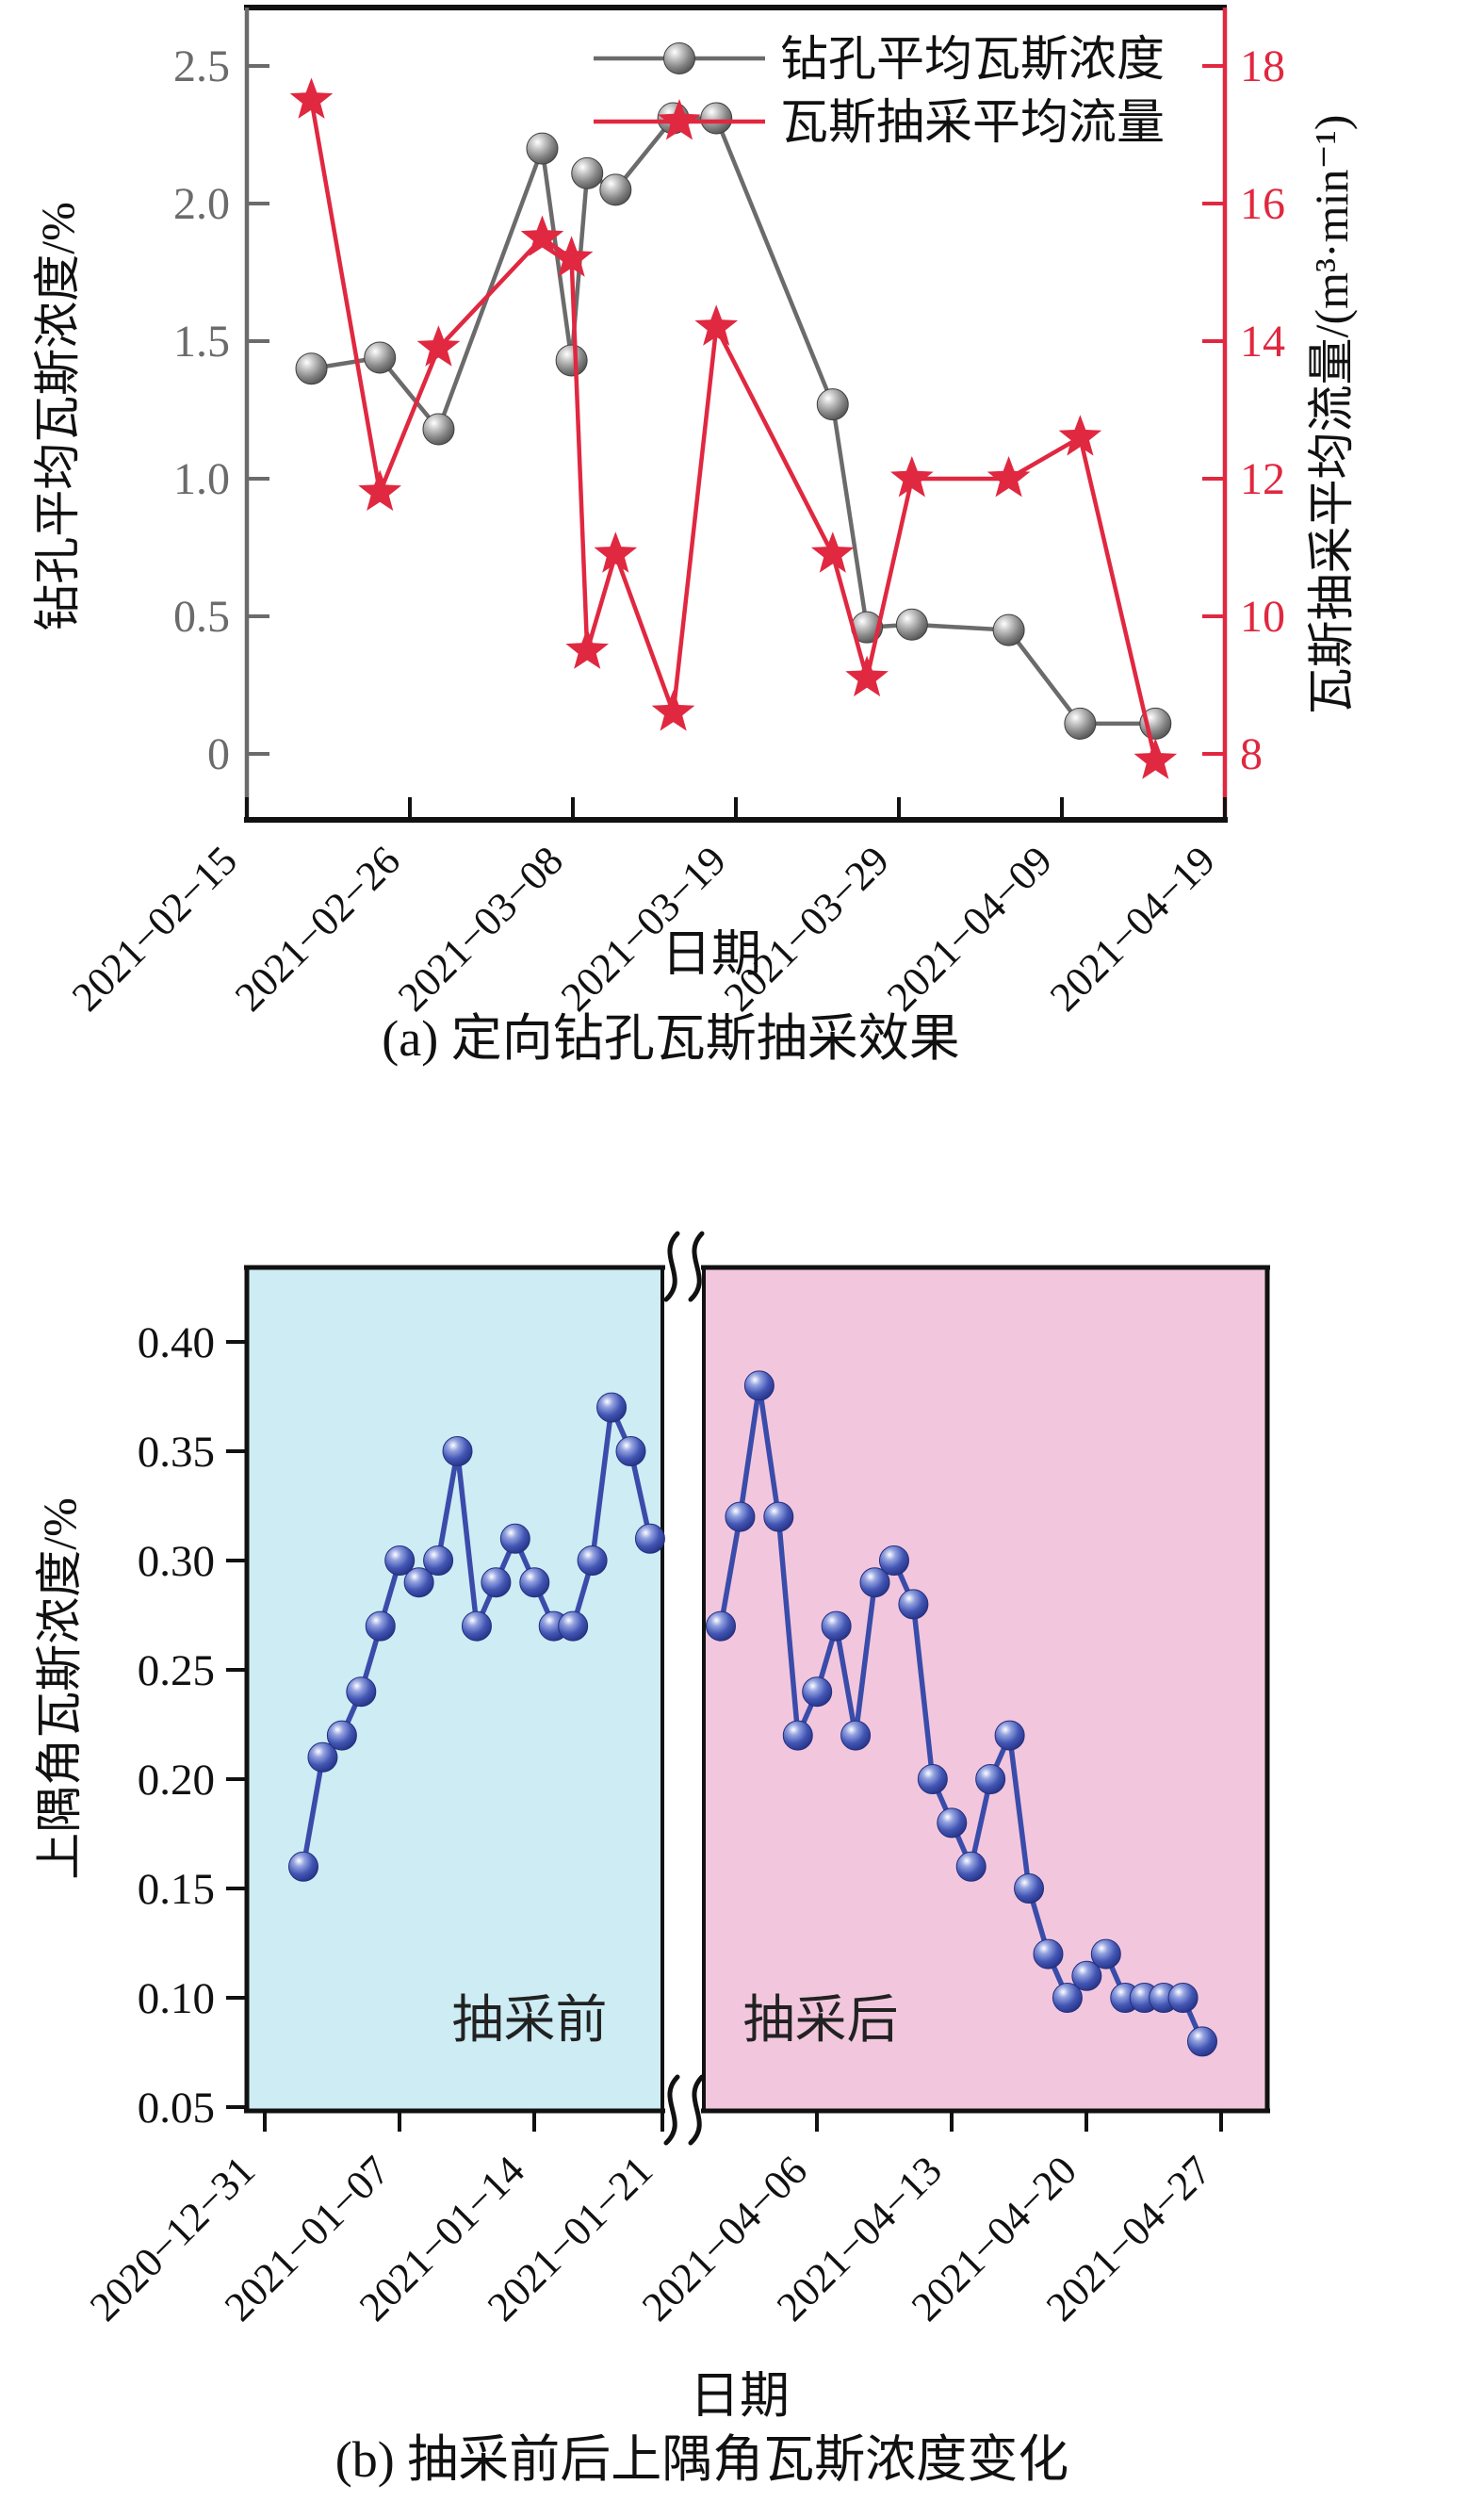 Image resolution: width=1484 pixels, height=2501 pixels. What do you see at coordinates (701, 2459) in the screenshot?
I see `caption-b: (b) 抽采前后上隅角瓦斯浓度变化` at bounding box center [701, 2459].